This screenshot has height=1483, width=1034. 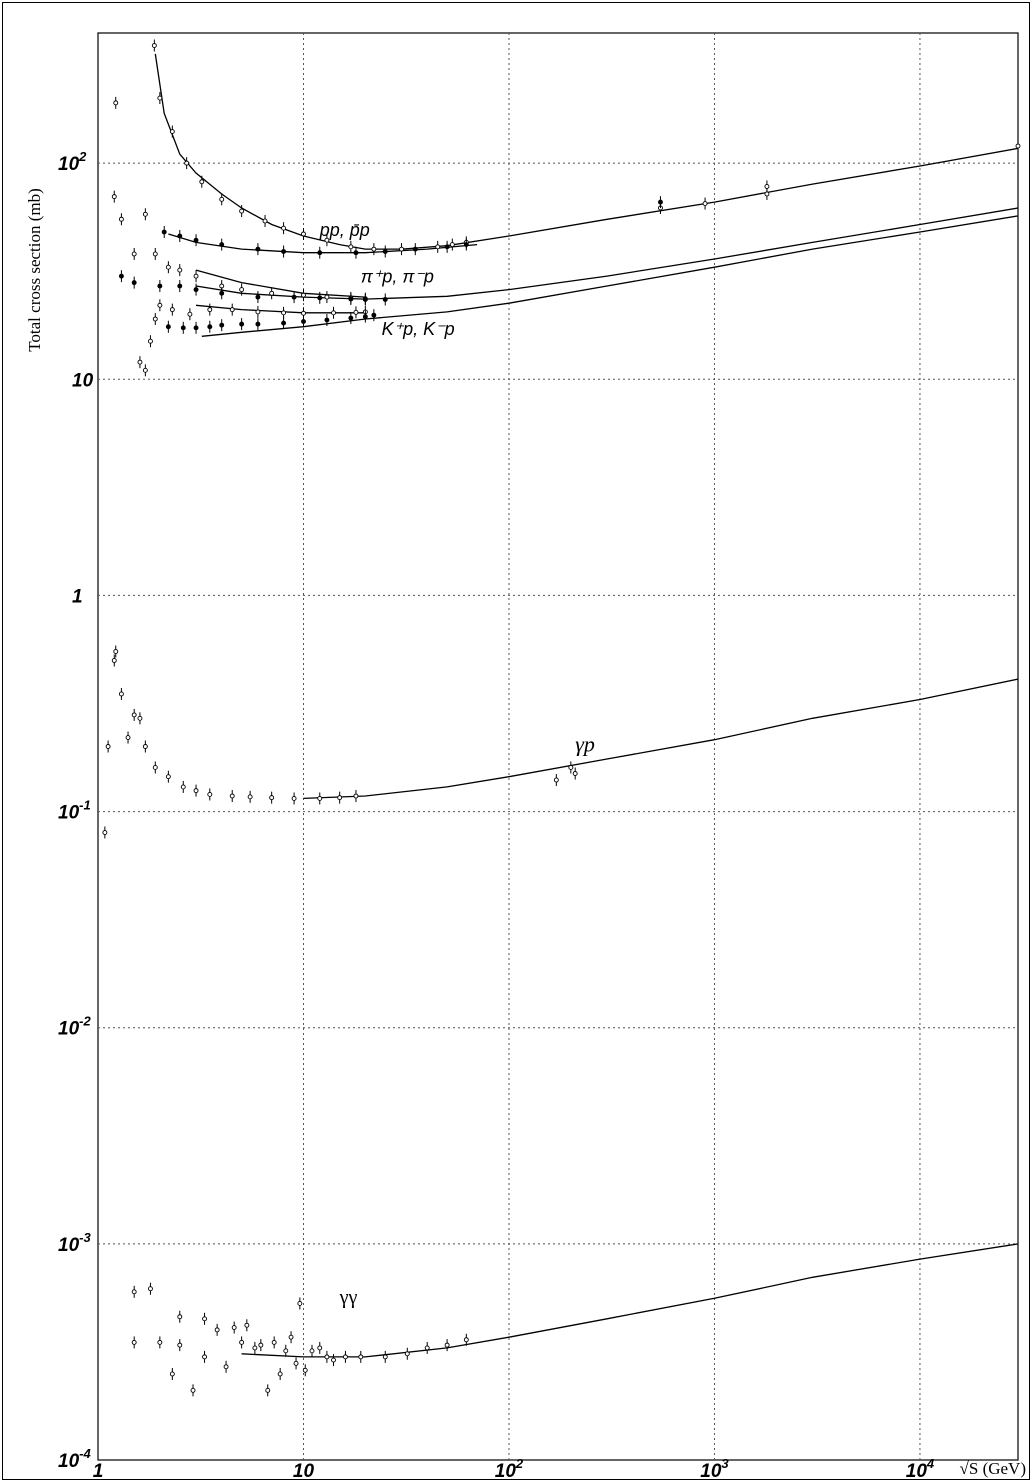 I want to click on annotation-pp: pp, p̄p, so click(x=344, y=230).